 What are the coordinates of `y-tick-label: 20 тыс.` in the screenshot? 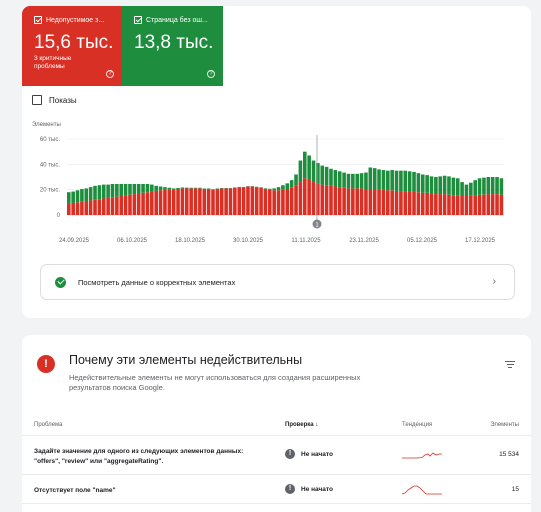 It's located at (50, 191).